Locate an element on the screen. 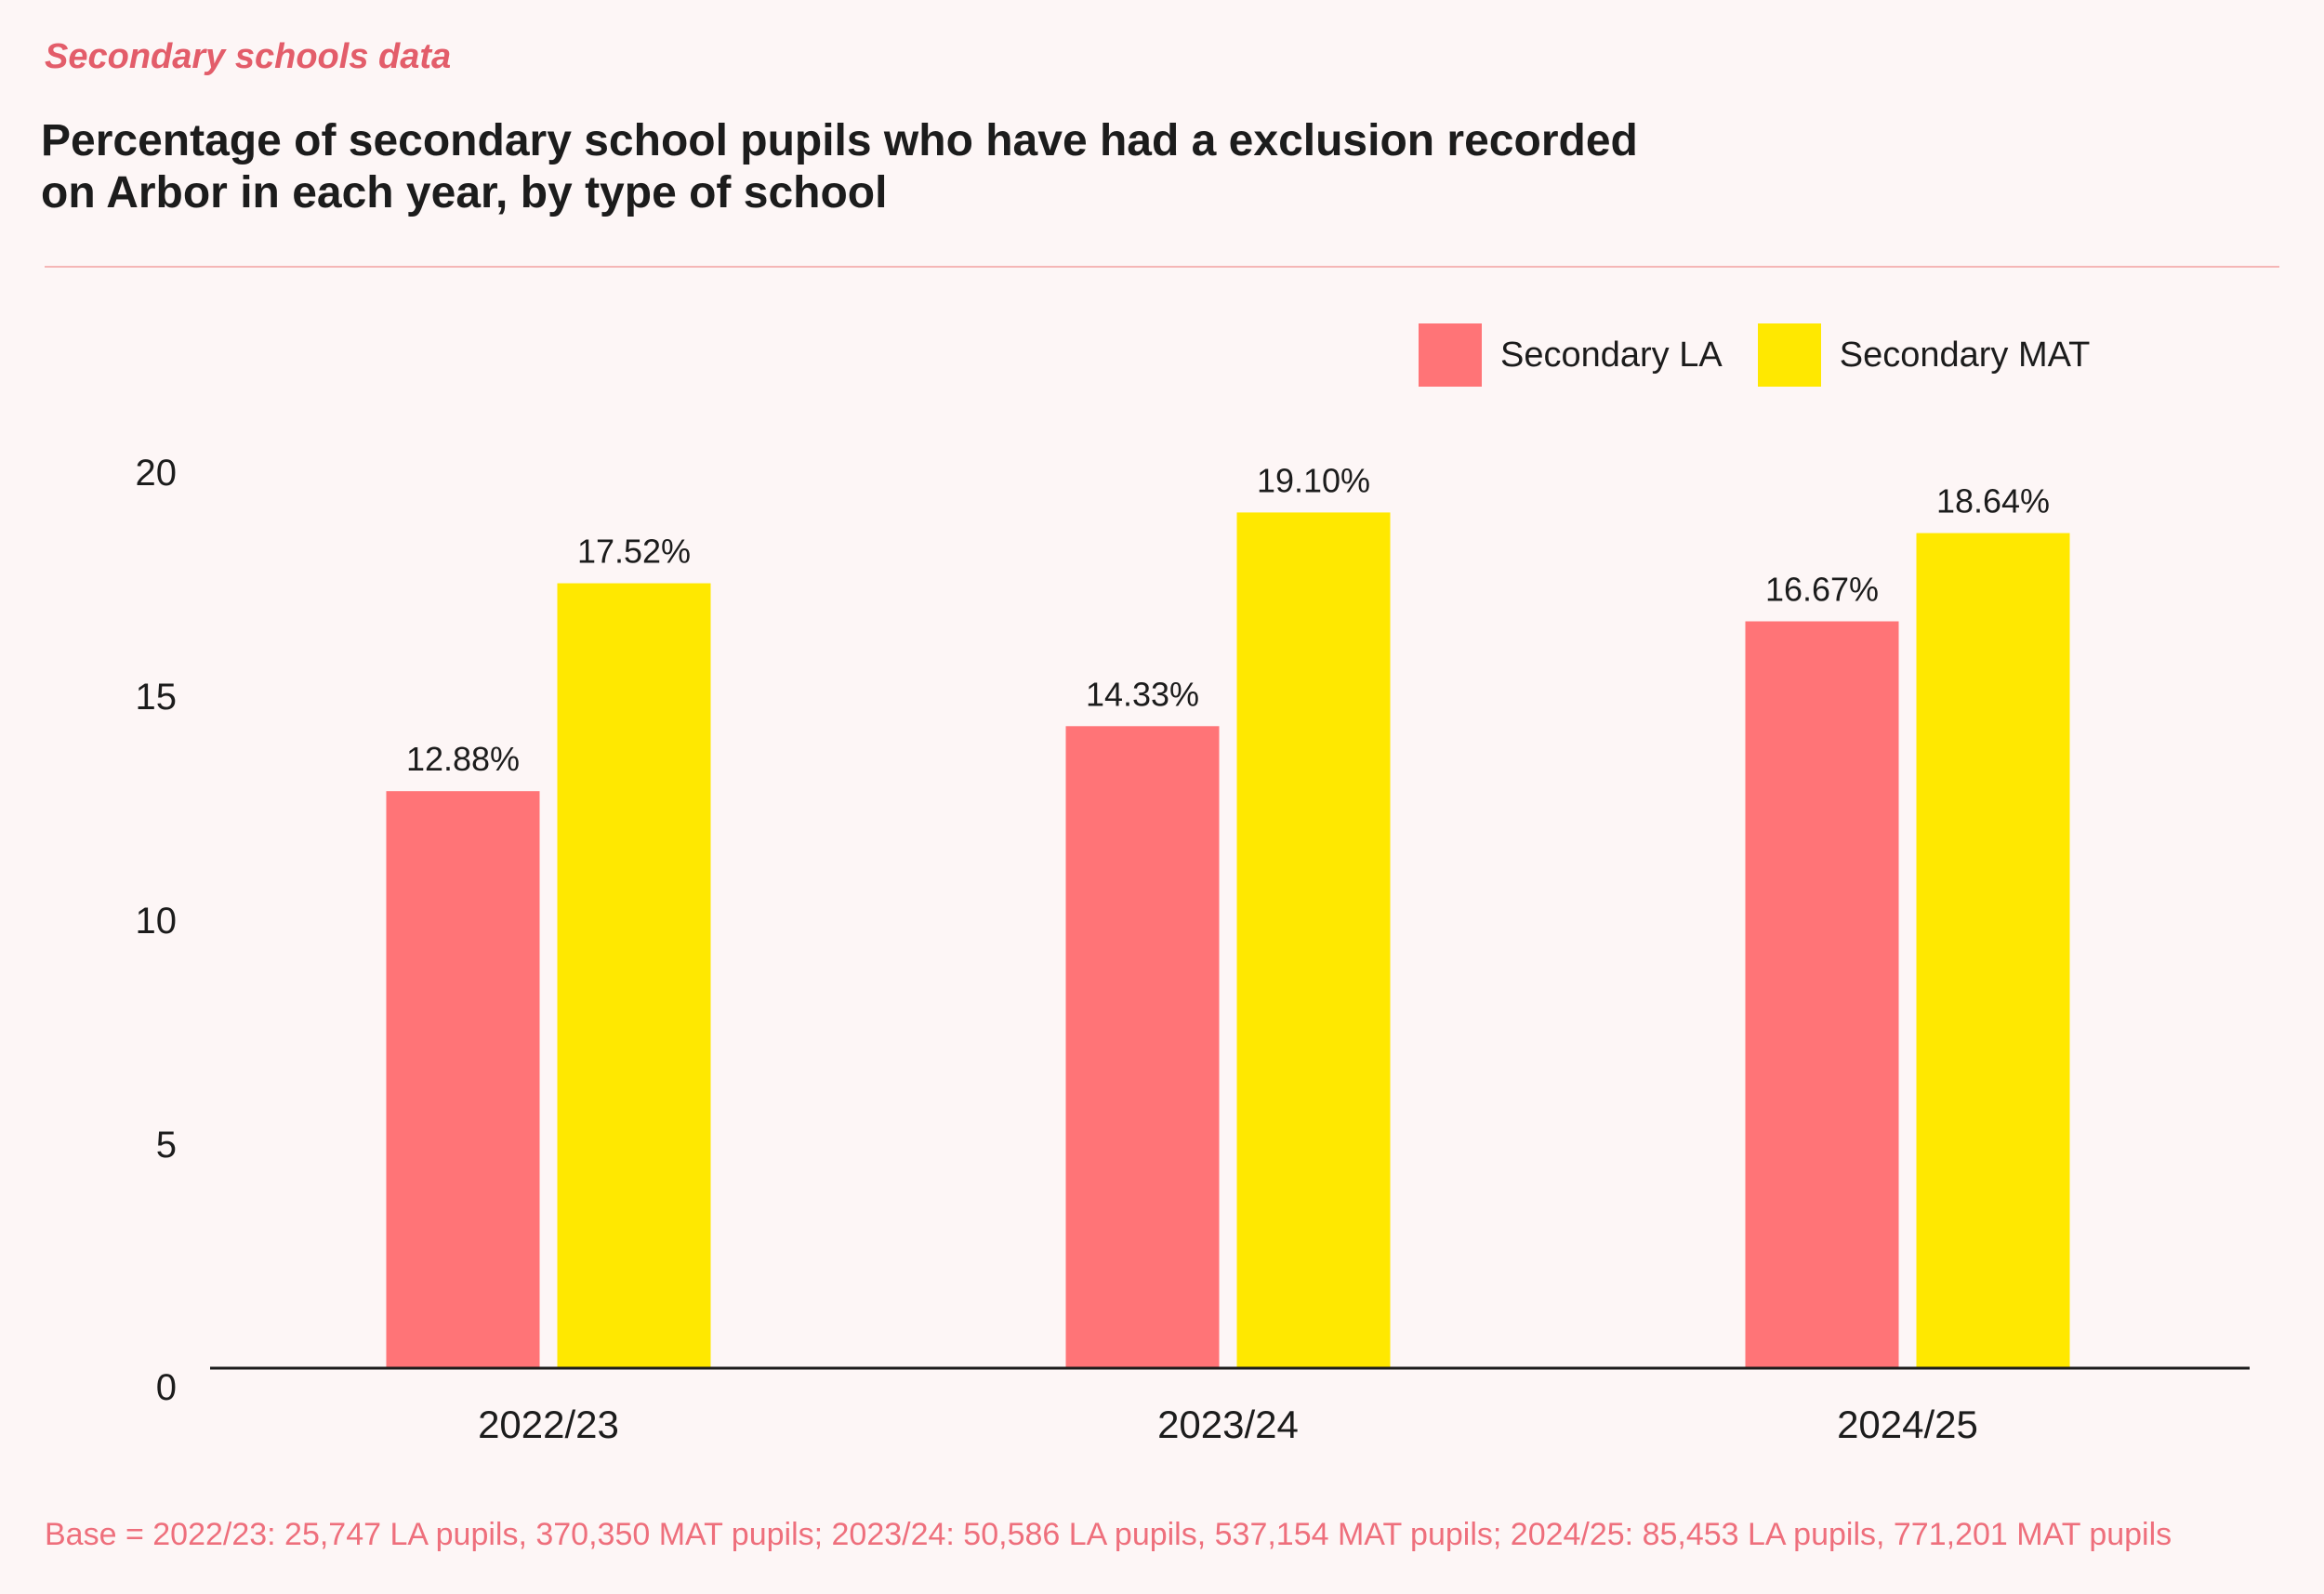 The image size is (2324, 1594). y-tick-label: 0 is located at coordinates (166, 1387).